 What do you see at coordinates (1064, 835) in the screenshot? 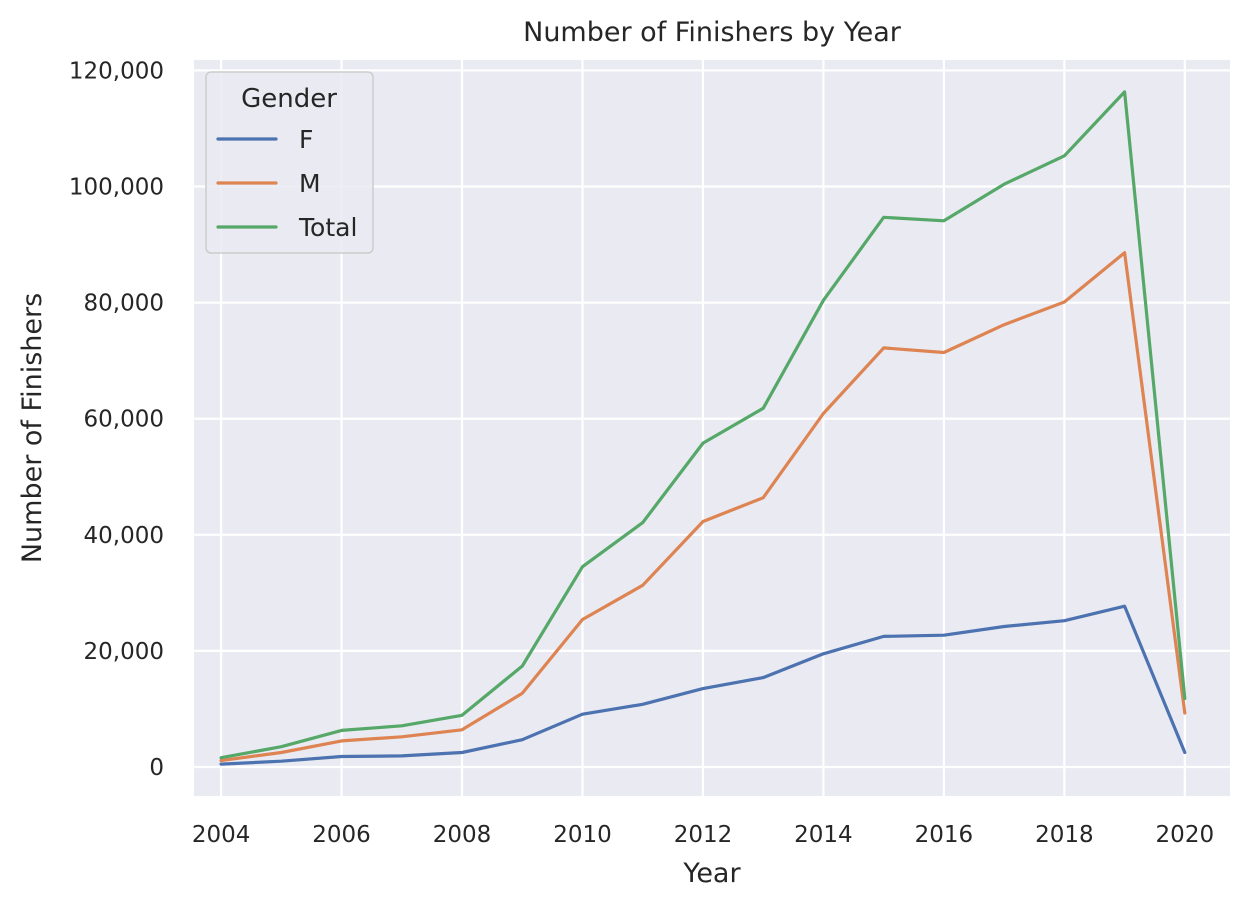
I see `x-tick-label: 2018` at bounding box center [1064, 835].